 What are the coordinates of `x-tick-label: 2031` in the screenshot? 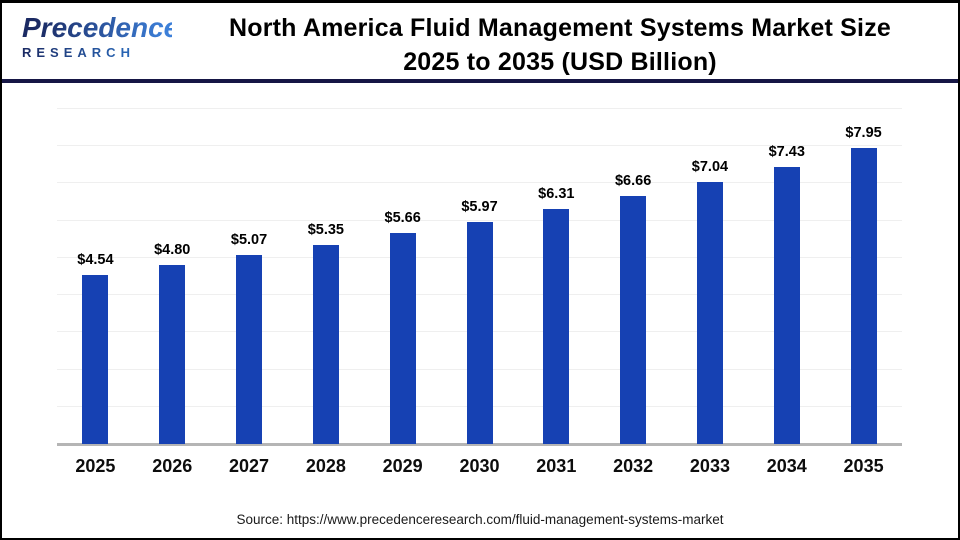 It's located at (556, 466).